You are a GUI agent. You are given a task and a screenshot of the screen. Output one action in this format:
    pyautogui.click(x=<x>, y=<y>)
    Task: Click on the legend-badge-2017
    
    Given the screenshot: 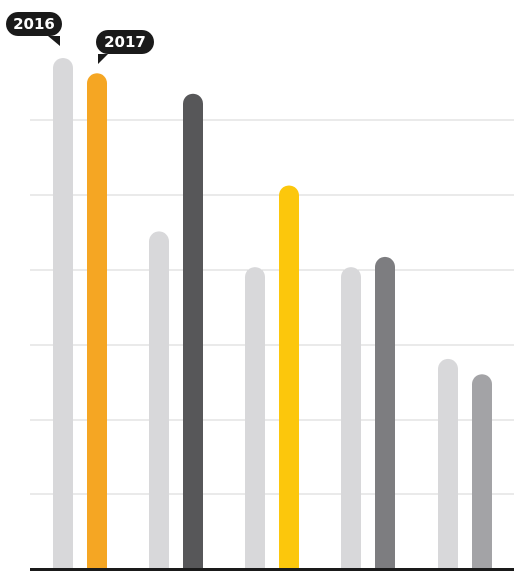 What is the action you would take?
    pyautogui.click(x=125, y=47)
    